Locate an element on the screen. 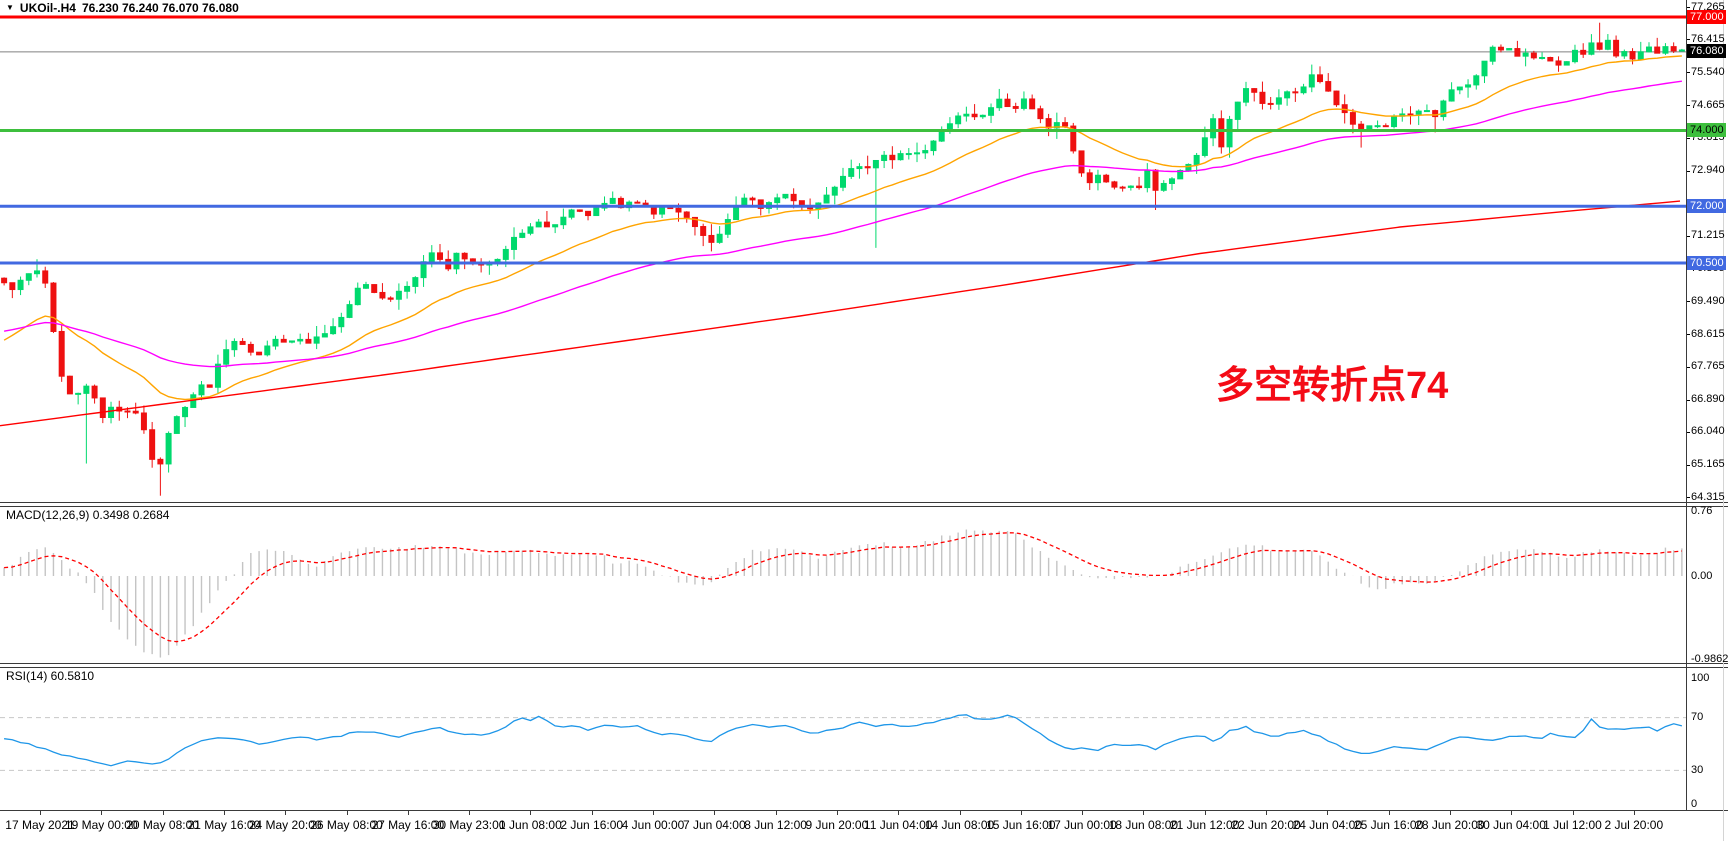 This screenshot has height=841, width=1728. time-axis-label: 24 Jun 04:00 is located at coordinates (1327, 825).